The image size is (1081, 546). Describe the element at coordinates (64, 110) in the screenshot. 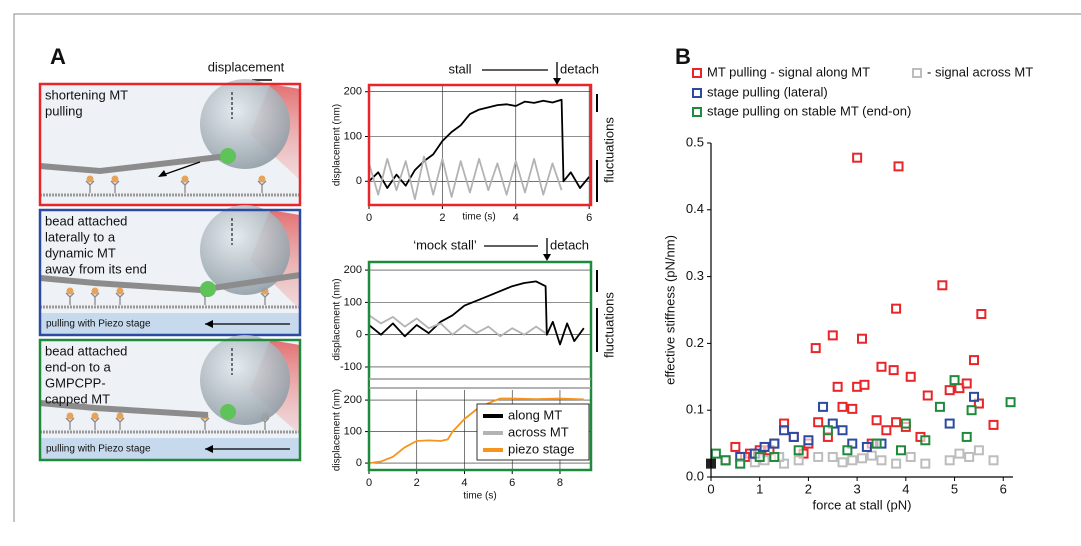

I see `schematic-text: pulling` at that location.